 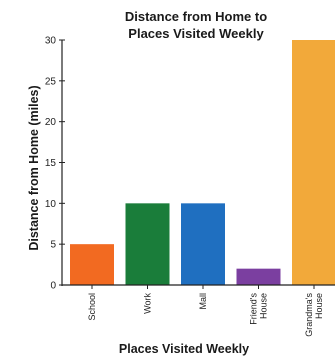 I want to click on y-tick-label: 5, so click(x=53, y=245).